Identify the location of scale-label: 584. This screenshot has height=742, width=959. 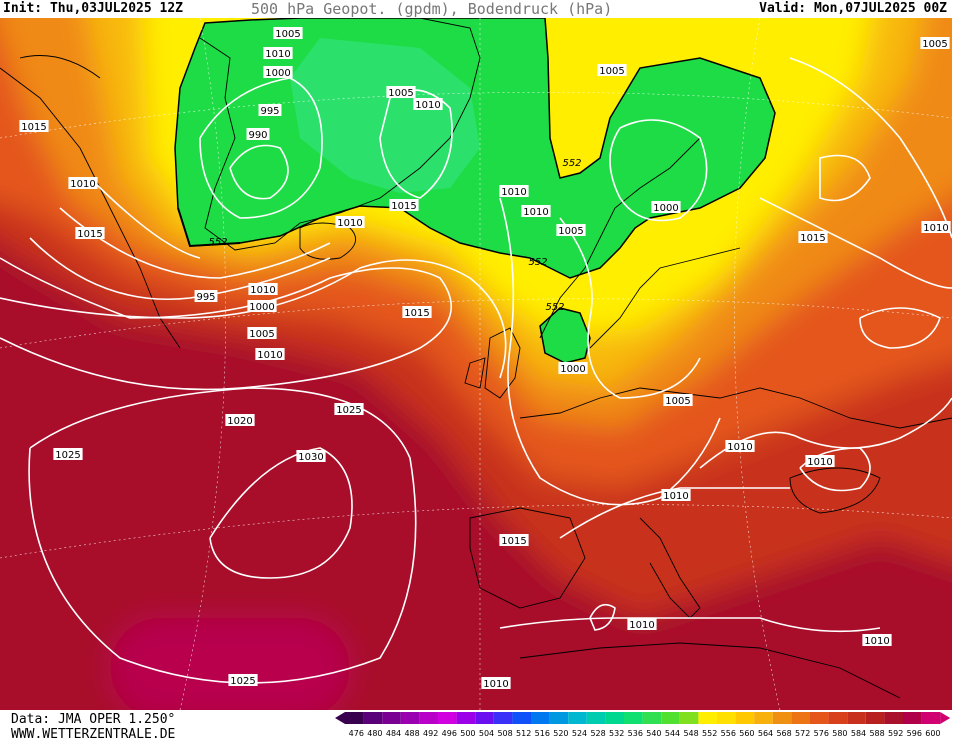
(858, 733).